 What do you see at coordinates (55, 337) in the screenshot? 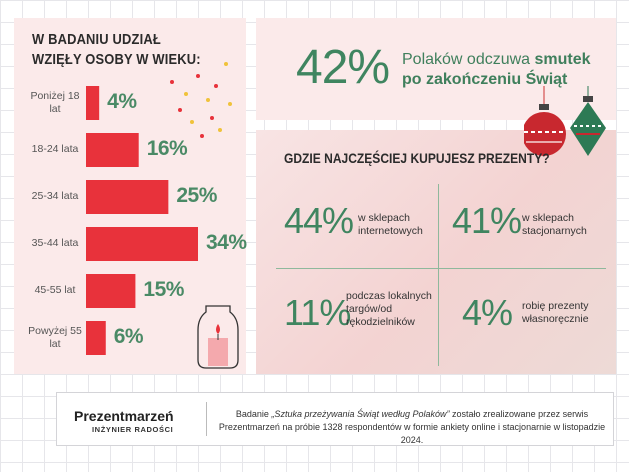
I see `age-category-label: Powyżej 55 lat` at bounding box center [55, 337].